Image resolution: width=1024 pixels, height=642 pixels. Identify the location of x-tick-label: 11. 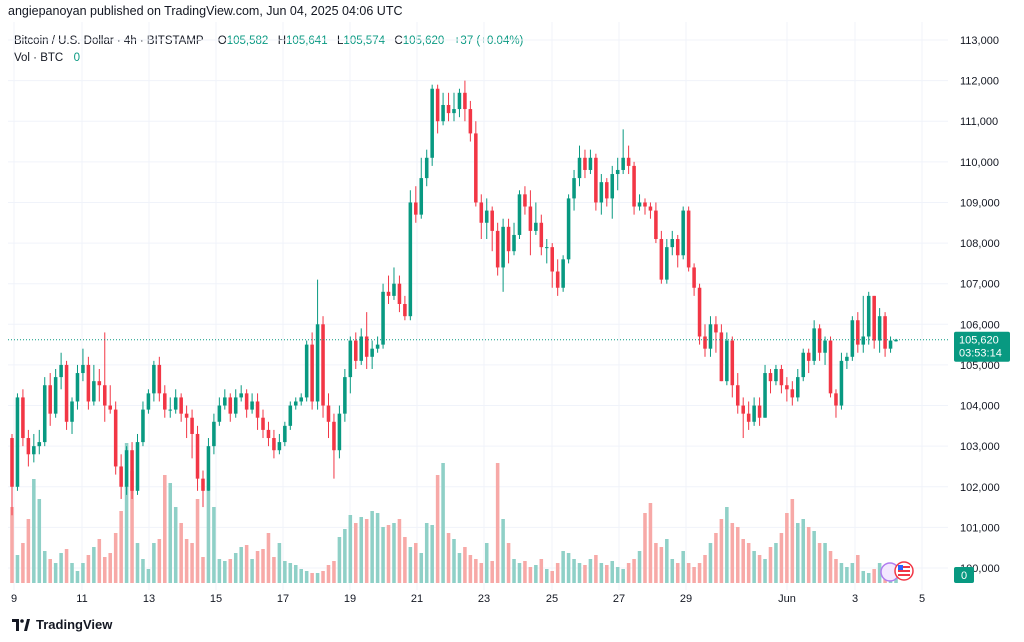
(81, 599).